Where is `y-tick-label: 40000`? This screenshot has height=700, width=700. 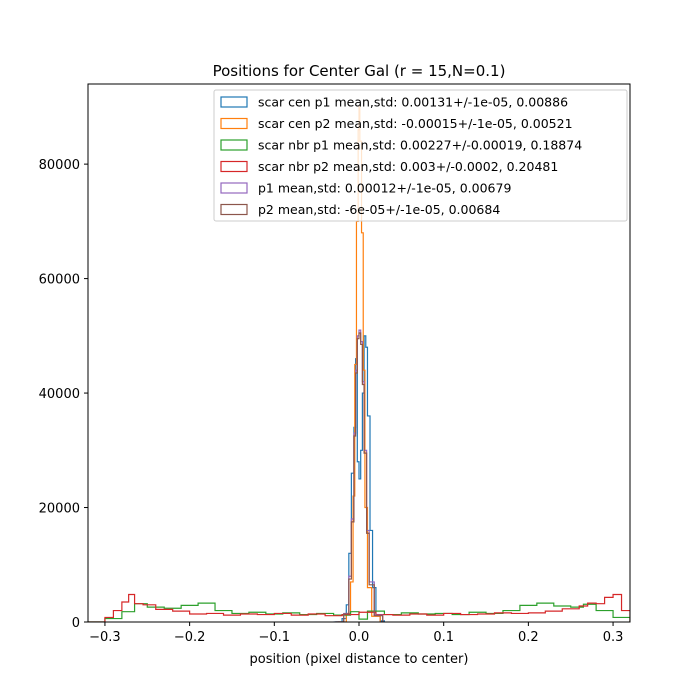 y-tick-label: 40000 is located at coordinates (59, 394).